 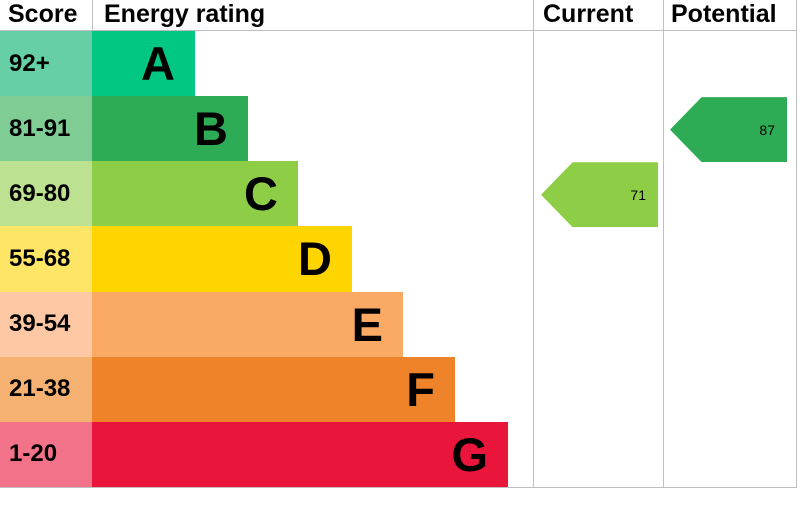 What do you see at coordinates (247, 324) in the screenshot?
I see `rating-bar-e: E` at bounding box center [247, 324].